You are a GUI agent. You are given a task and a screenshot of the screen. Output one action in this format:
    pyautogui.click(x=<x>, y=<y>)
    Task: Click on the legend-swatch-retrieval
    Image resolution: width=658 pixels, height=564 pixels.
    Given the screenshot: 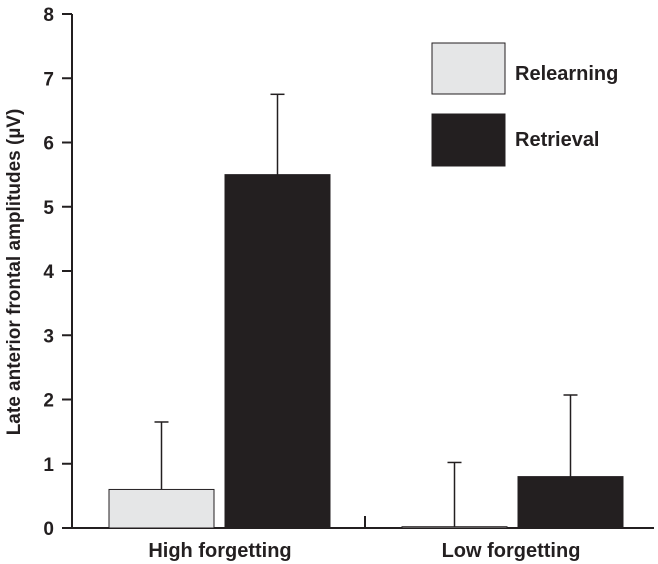 What is the action you would take?
    pyautogui.click(x=468, y=140)
    